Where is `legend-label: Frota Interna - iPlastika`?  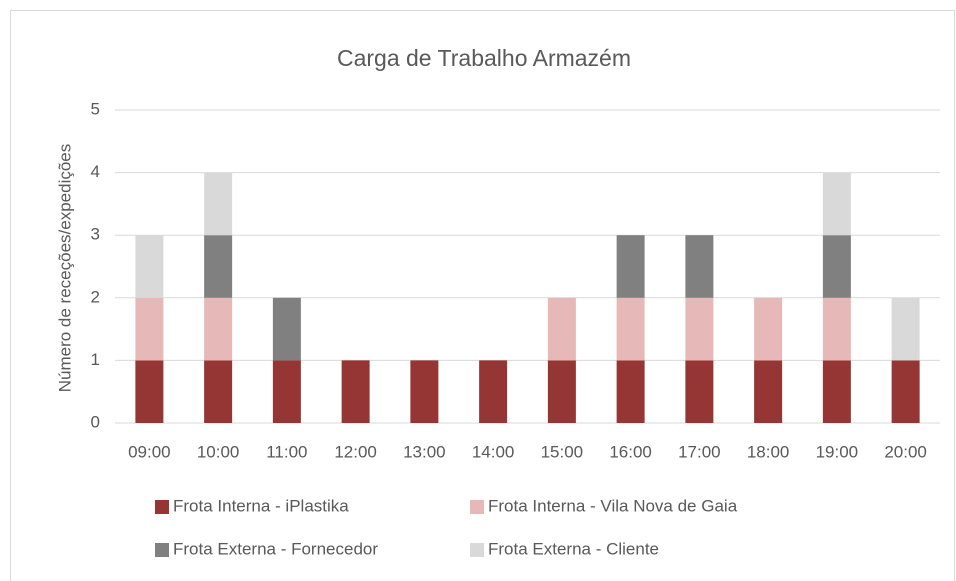
legend-label: Frota Interna - iPlastika is located at coordinates (261, 505).